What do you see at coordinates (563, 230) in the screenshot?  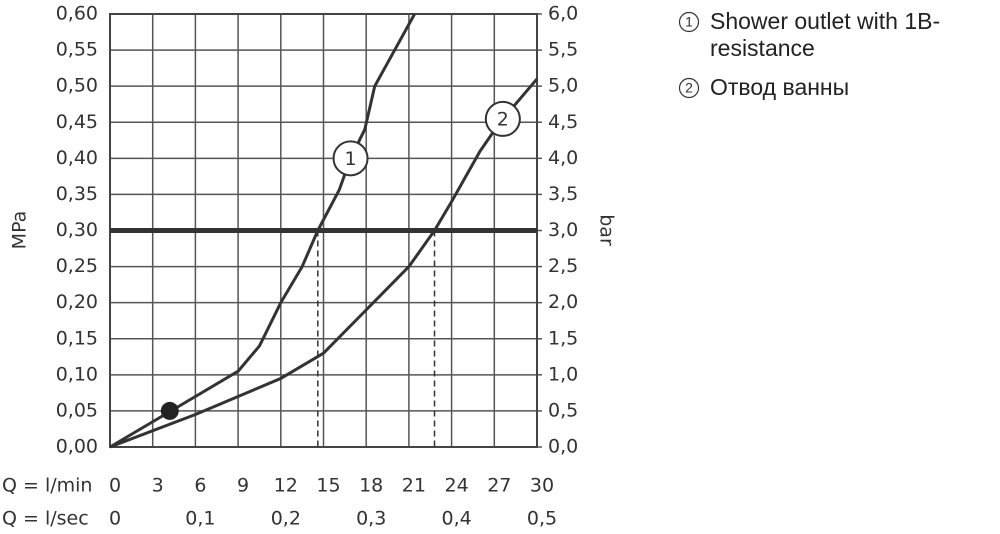 I see `y2-tick-label: 3,0` at bounding box center [563, 230].